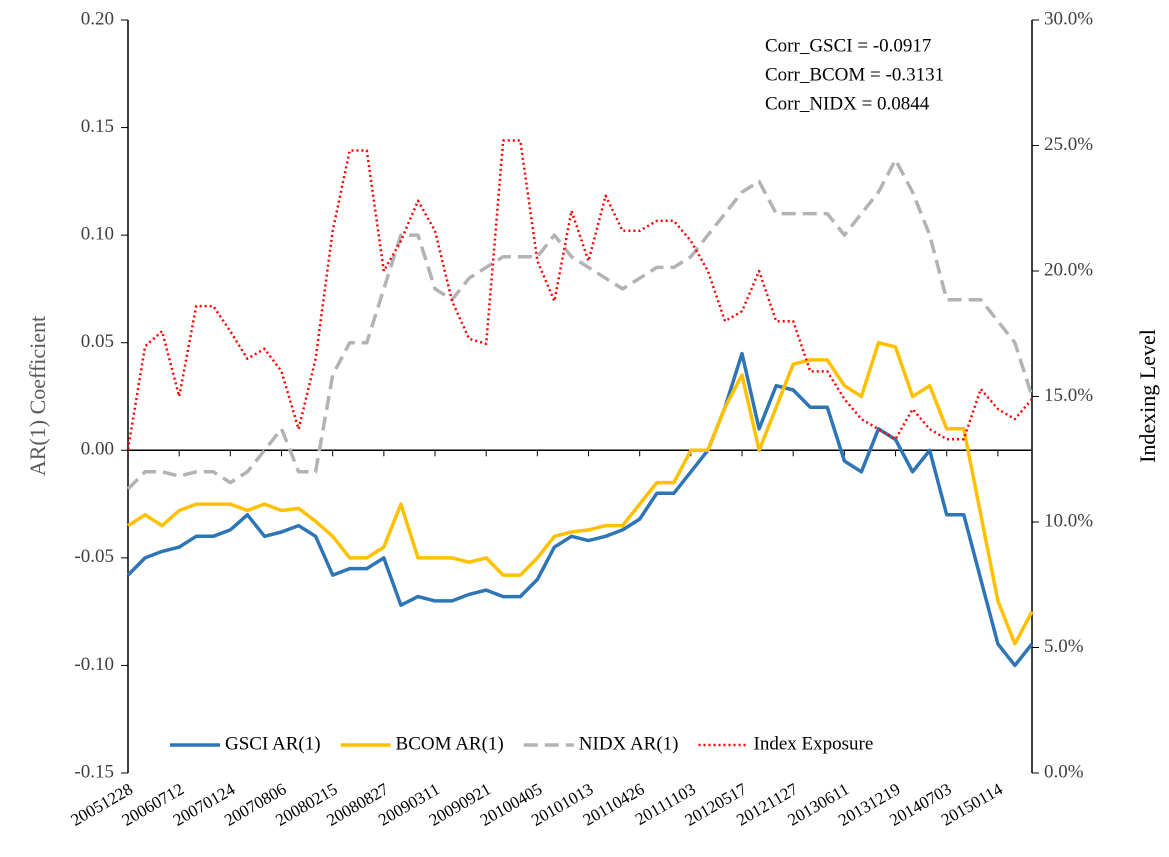 This screenshot has height=857, width=1169. What do you see at coordinates (450, 743) in the screenshot?
I see `legend-label: BCOM AR(1)` at bounding box center [450, 743].